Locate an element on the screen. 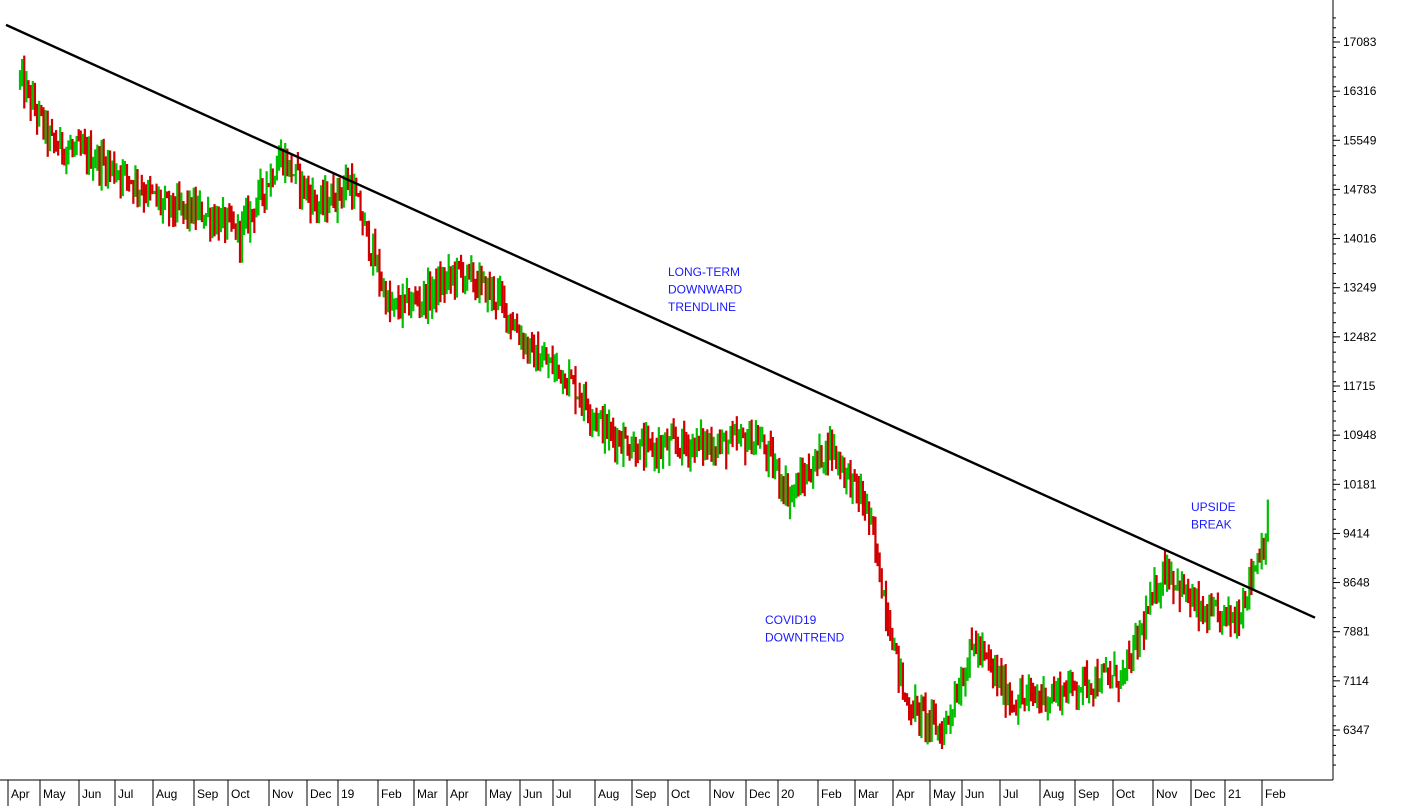 This screenshot has height=811, width=1419. x-tick-label: 19 is located at coordinates (348, 794).